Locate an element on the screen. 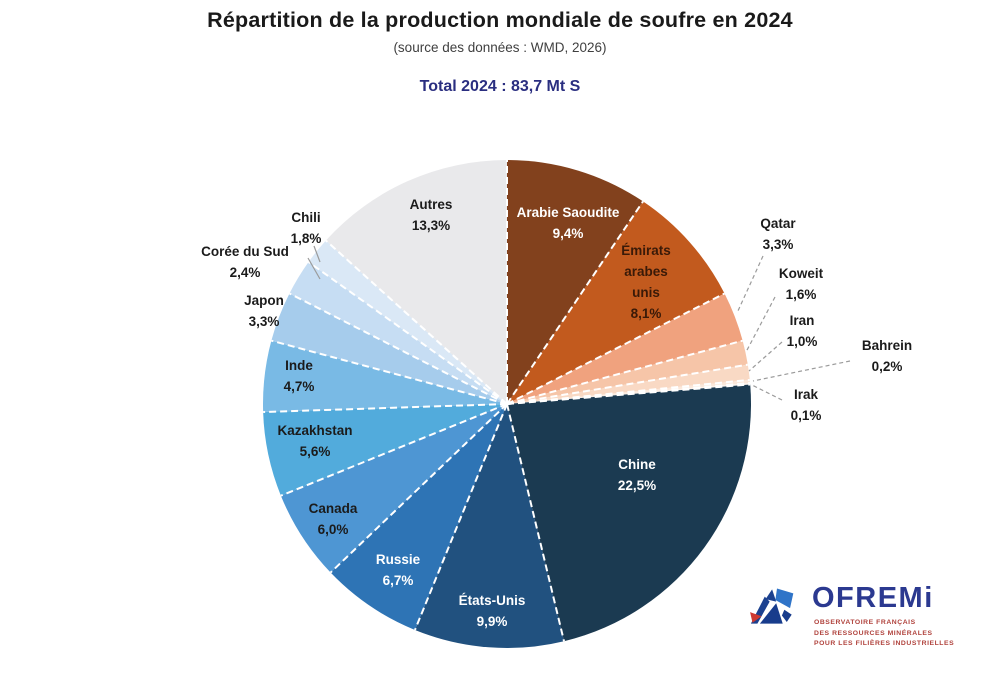 This screenshot has width=1000, height=681. leader-line-koweit is located at coordinates (760, 324).